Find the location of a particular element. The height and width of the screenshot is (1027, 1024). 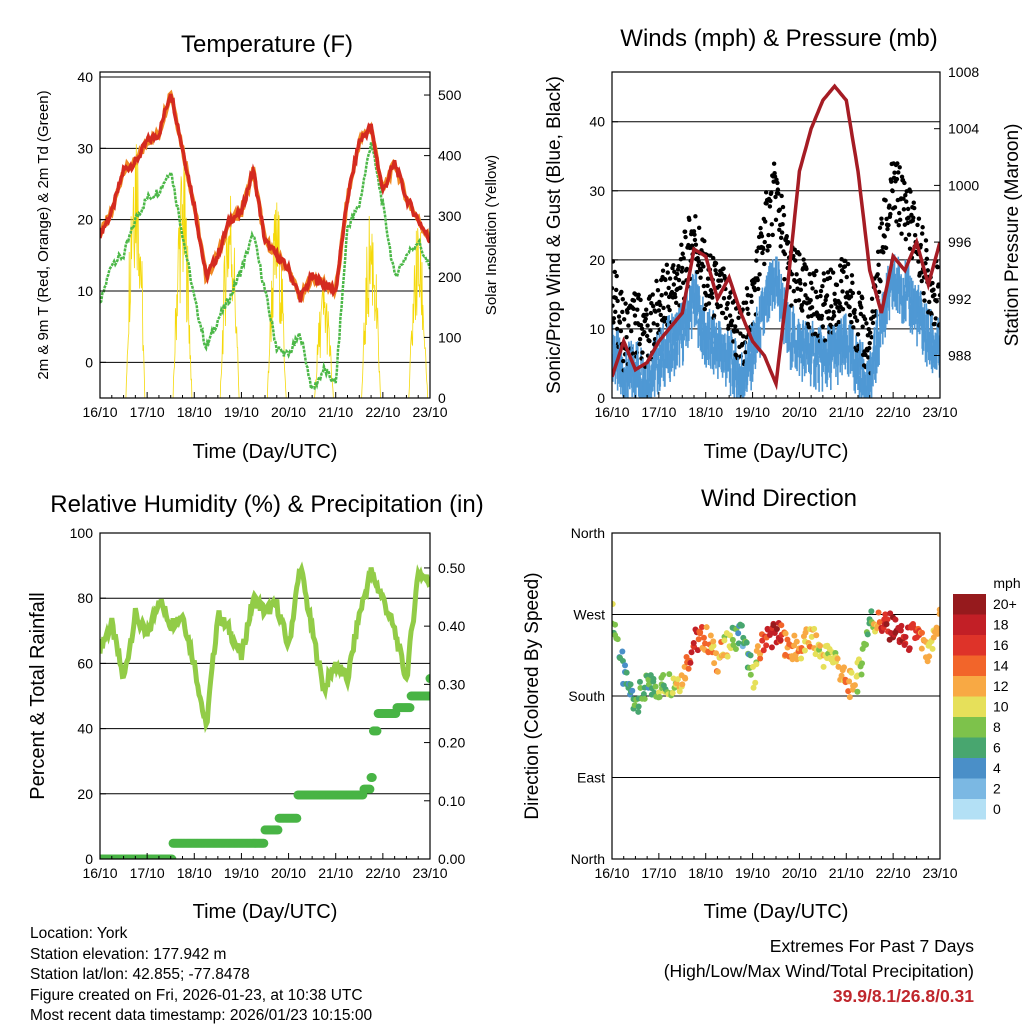

y2-tick-label: 0.20 is located at coordinates (451, 743).